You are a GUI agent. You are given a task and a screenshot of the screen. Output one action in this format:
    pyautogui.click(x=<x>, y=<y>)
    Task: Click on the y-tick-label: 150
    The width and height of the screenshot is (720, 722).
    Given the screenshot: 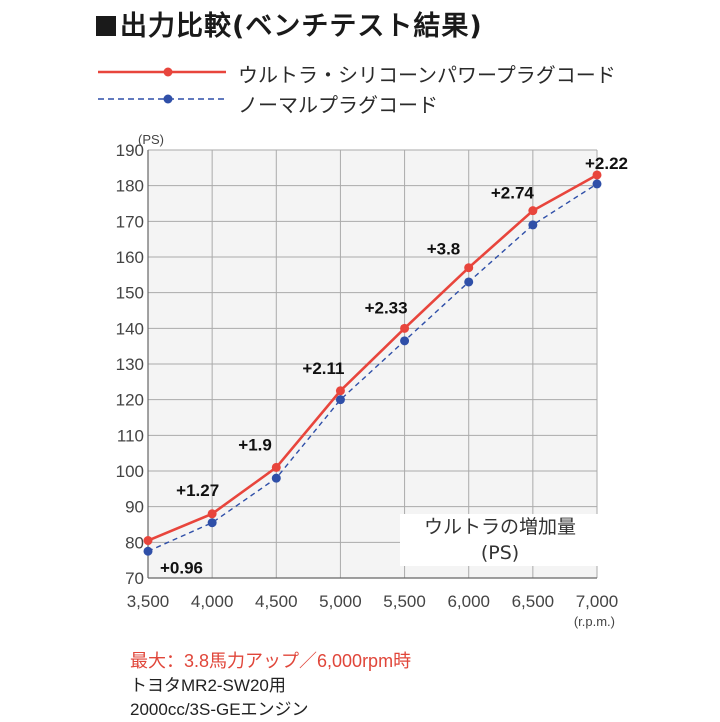 What is the action you would take?
    pyautogui.click(x=130, y=293)
    